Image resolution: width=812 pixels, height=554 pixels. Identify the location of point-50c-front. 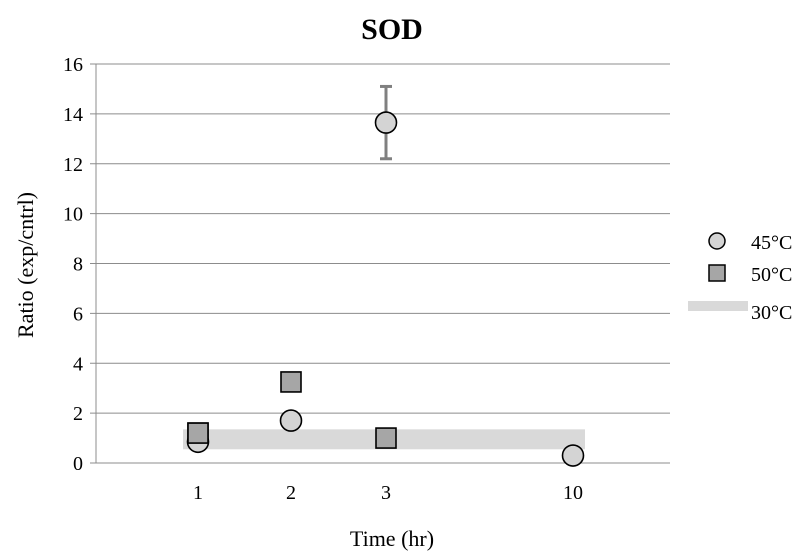
(198, 433).